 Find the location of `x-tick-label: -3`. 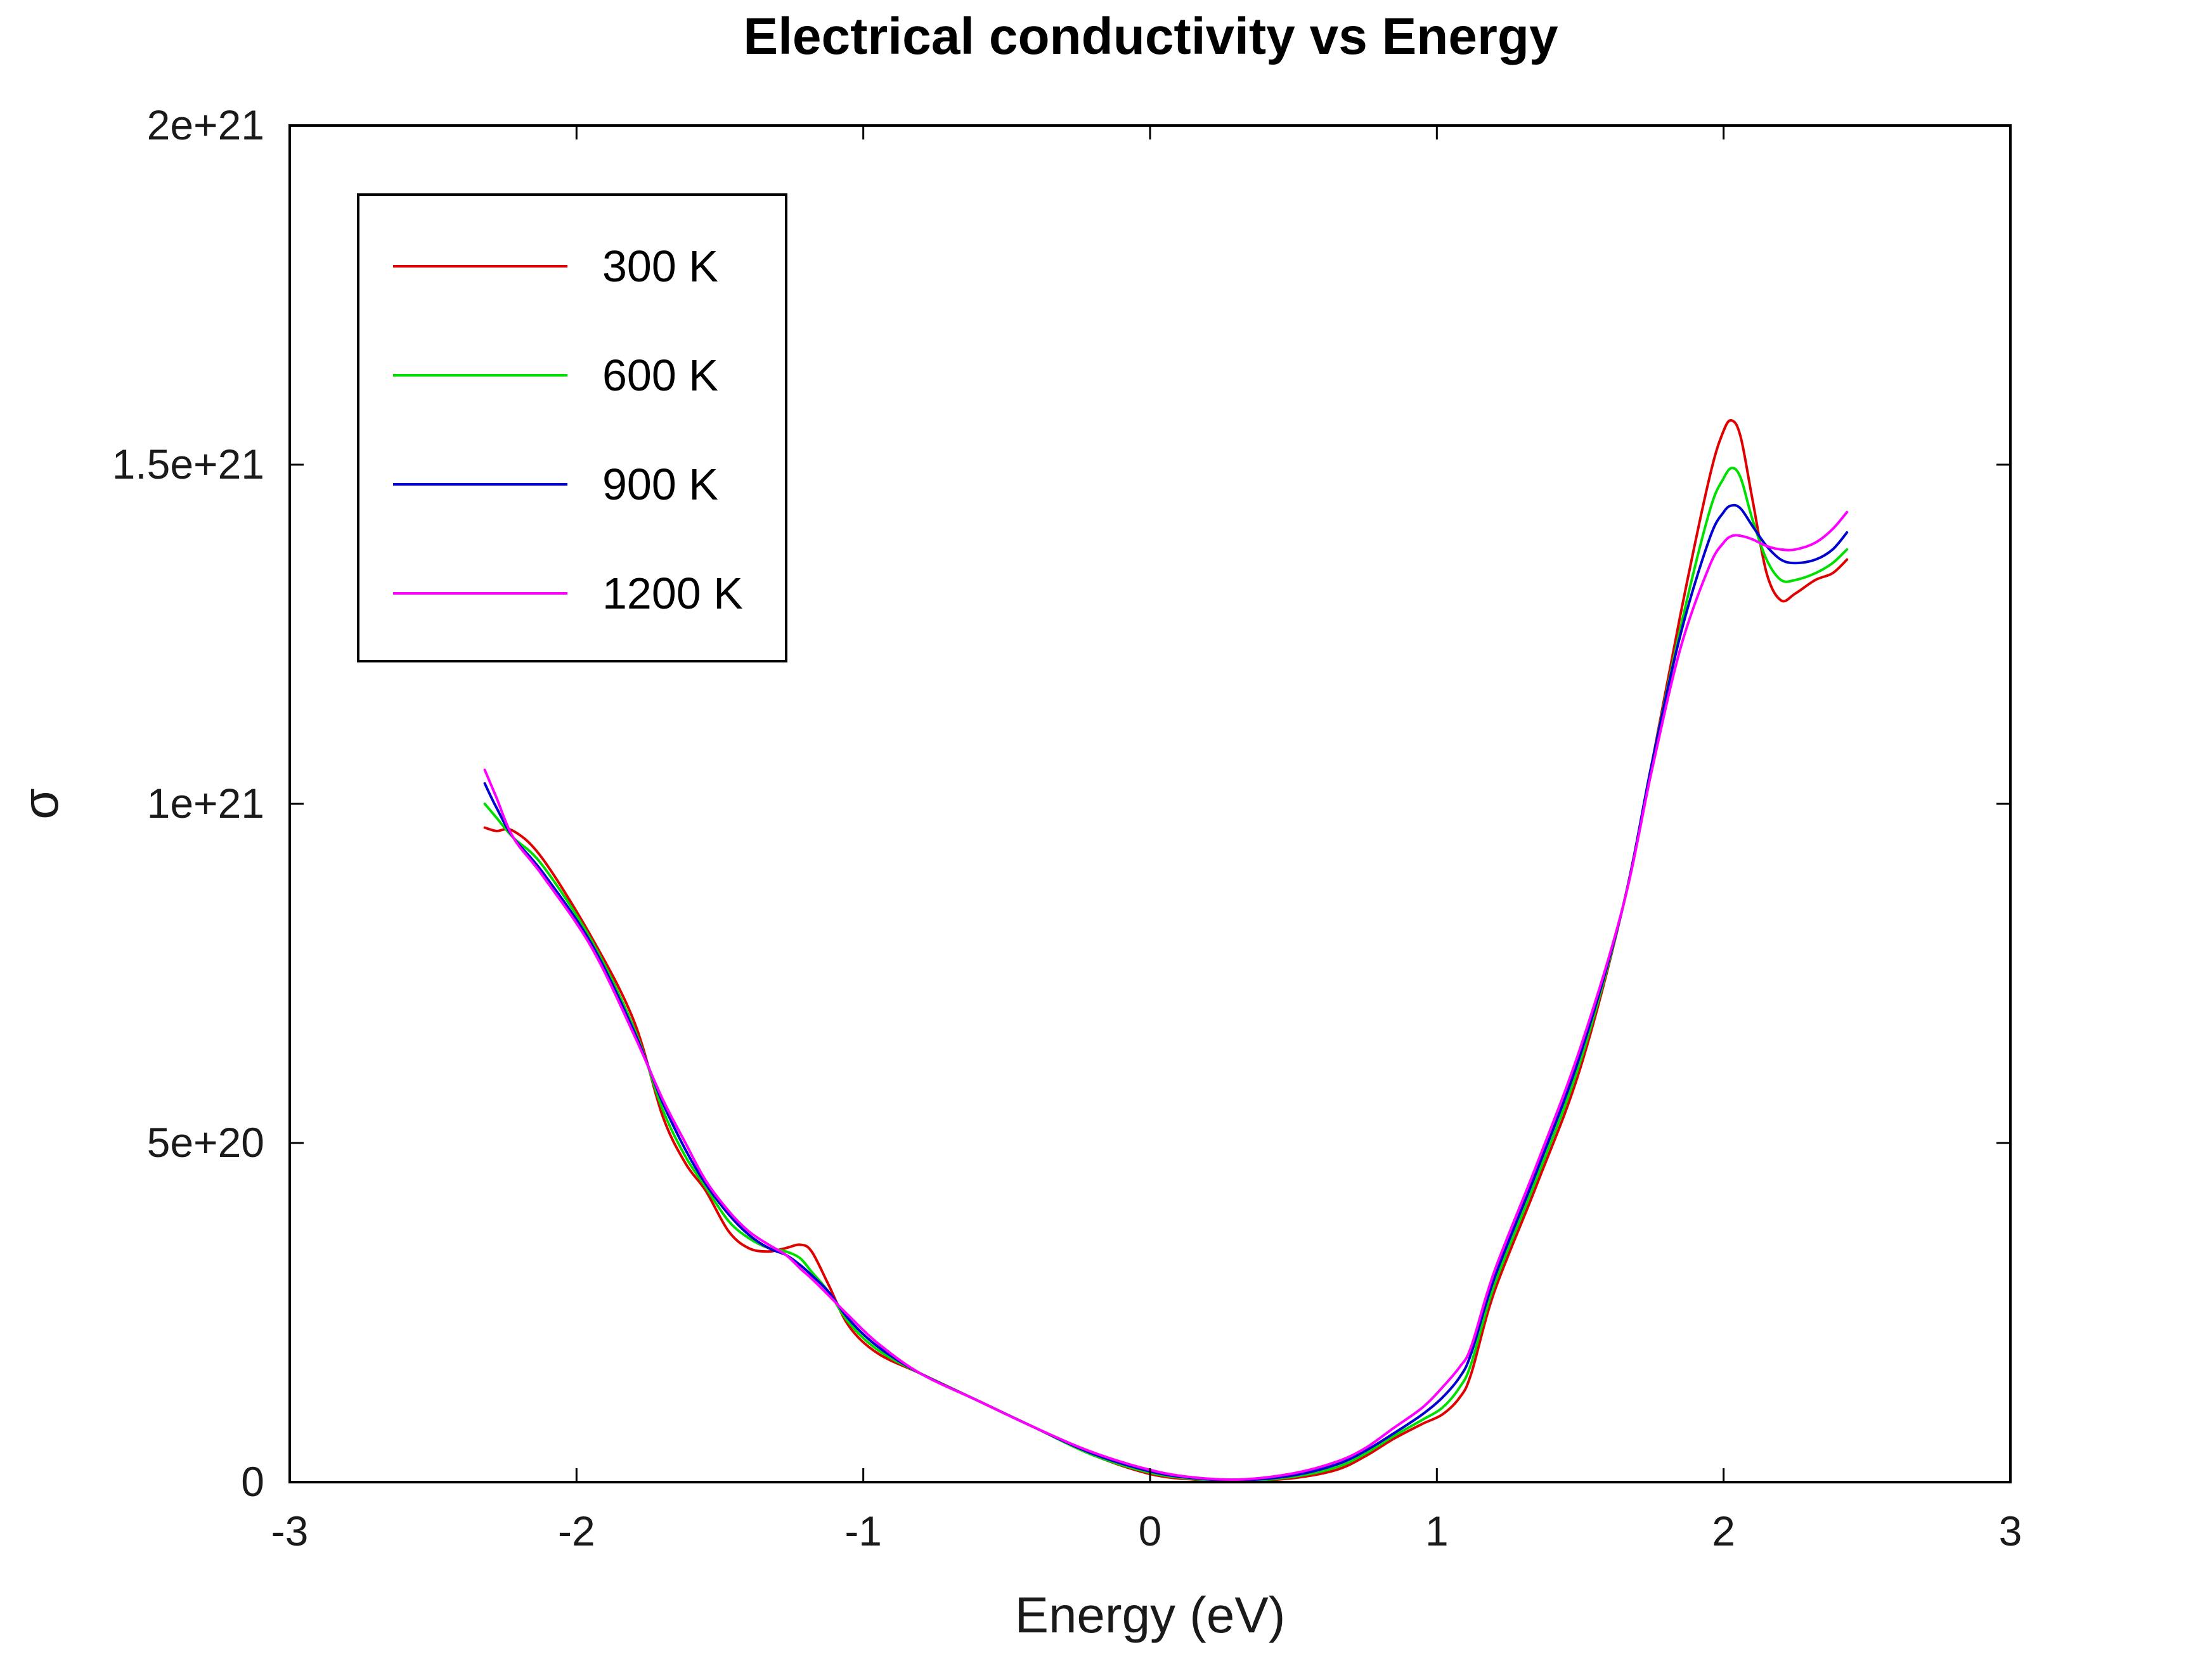

x-tick-label: -3 is located at coordinates (290, 1530).